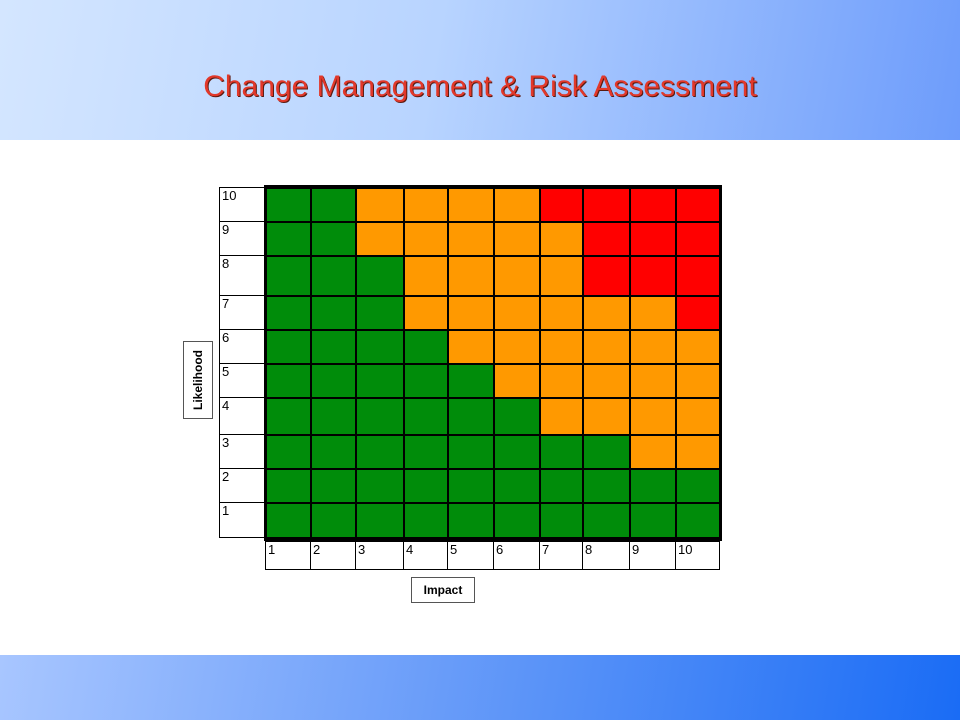 The width and height of the screenshot is (960, 720). I want to click on impact-tick-label: 6, so click(516, 555).